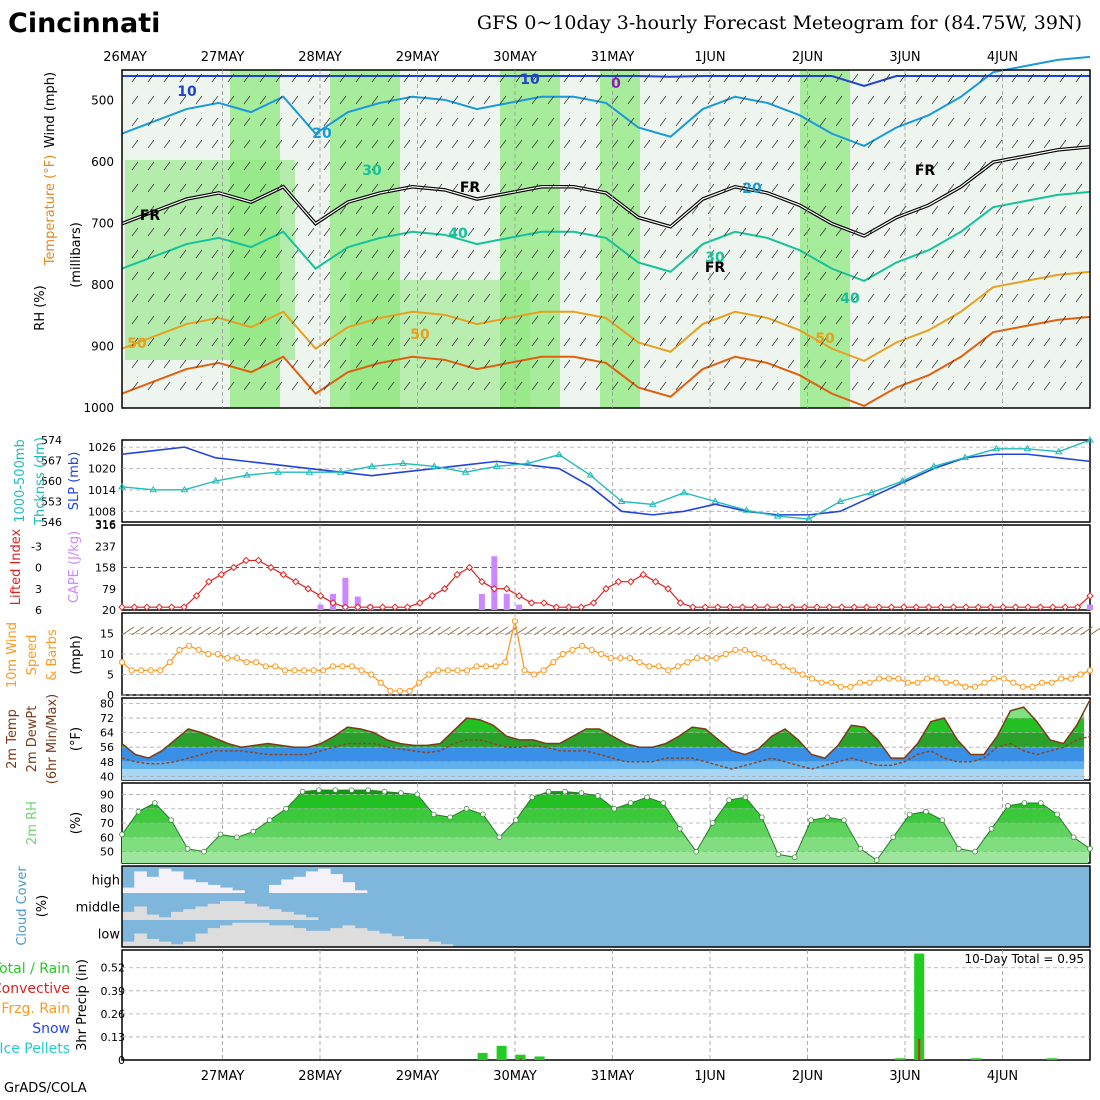 The width and height of the screenshot is (1100, 1100). I want to click on pressure-tick-label: 500, so click(102, 101).